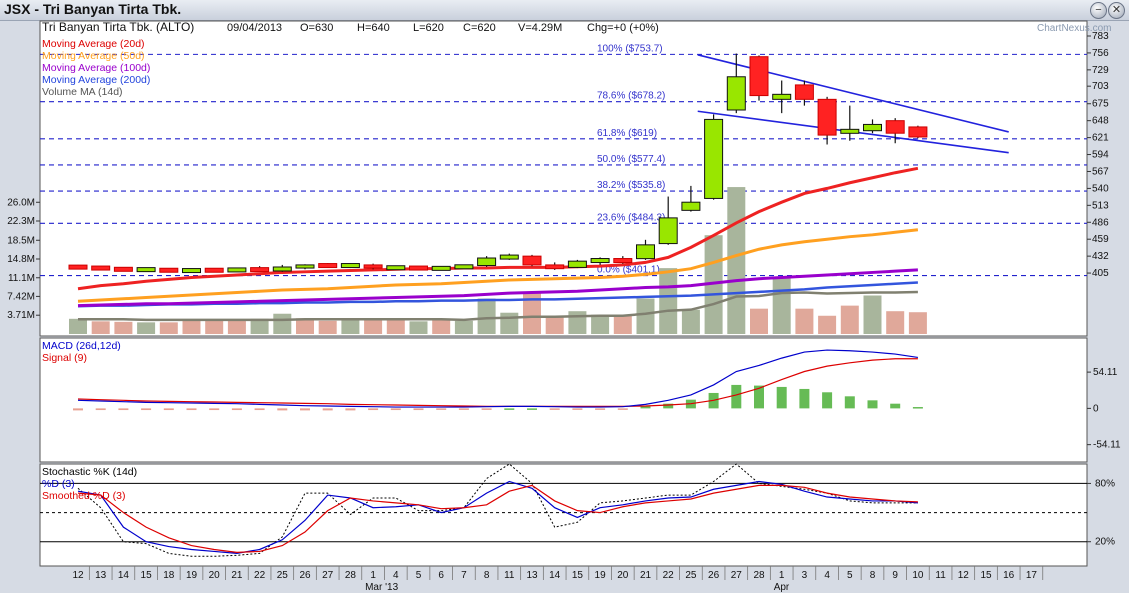 The image size is (1129, 593). What do you see at coordinates (21, 278) in the screenshot?
I see `volume-tick-label: 11.1M` at bounding box center [21, 278].